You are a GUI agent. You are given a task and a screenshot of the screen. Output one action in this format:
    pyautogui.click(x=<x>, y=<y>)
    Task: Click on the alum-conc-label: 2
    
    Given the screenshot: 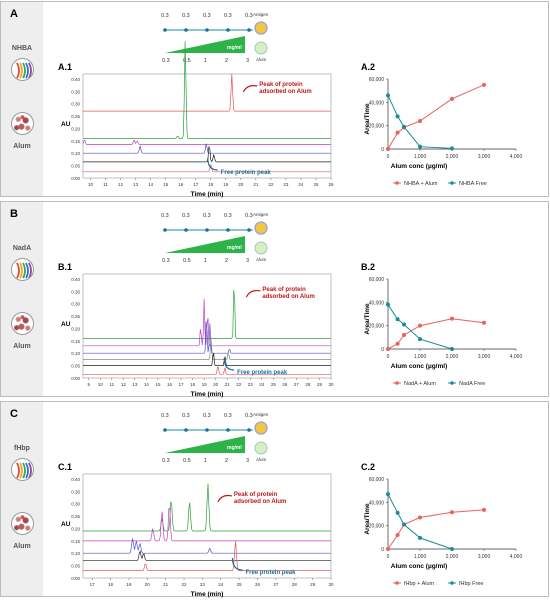 What is the action you would take?
    pyautogui.click(x=226, y=261)
    